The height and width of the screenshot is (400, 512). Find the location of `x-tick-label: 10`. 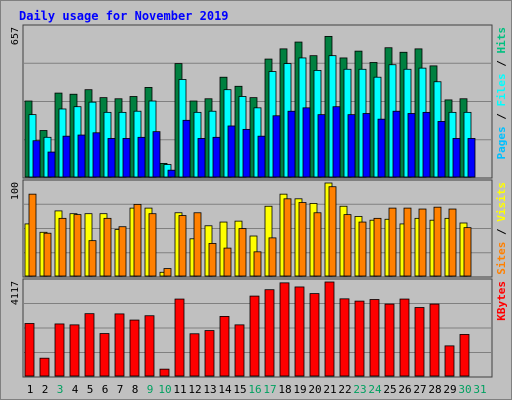

x-tick-label: 10 is located at coordinates (164, 389).